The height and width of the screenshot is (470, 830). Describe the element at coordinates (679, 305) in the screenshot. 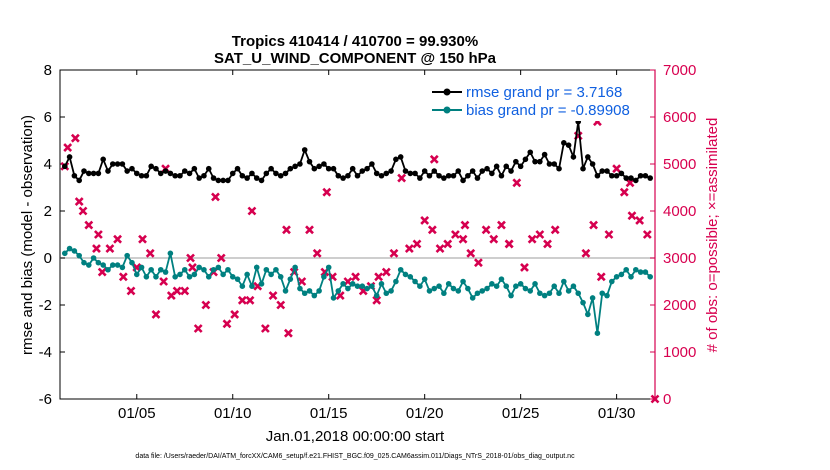

I see `y-right-tick-label: 2000` at that location.